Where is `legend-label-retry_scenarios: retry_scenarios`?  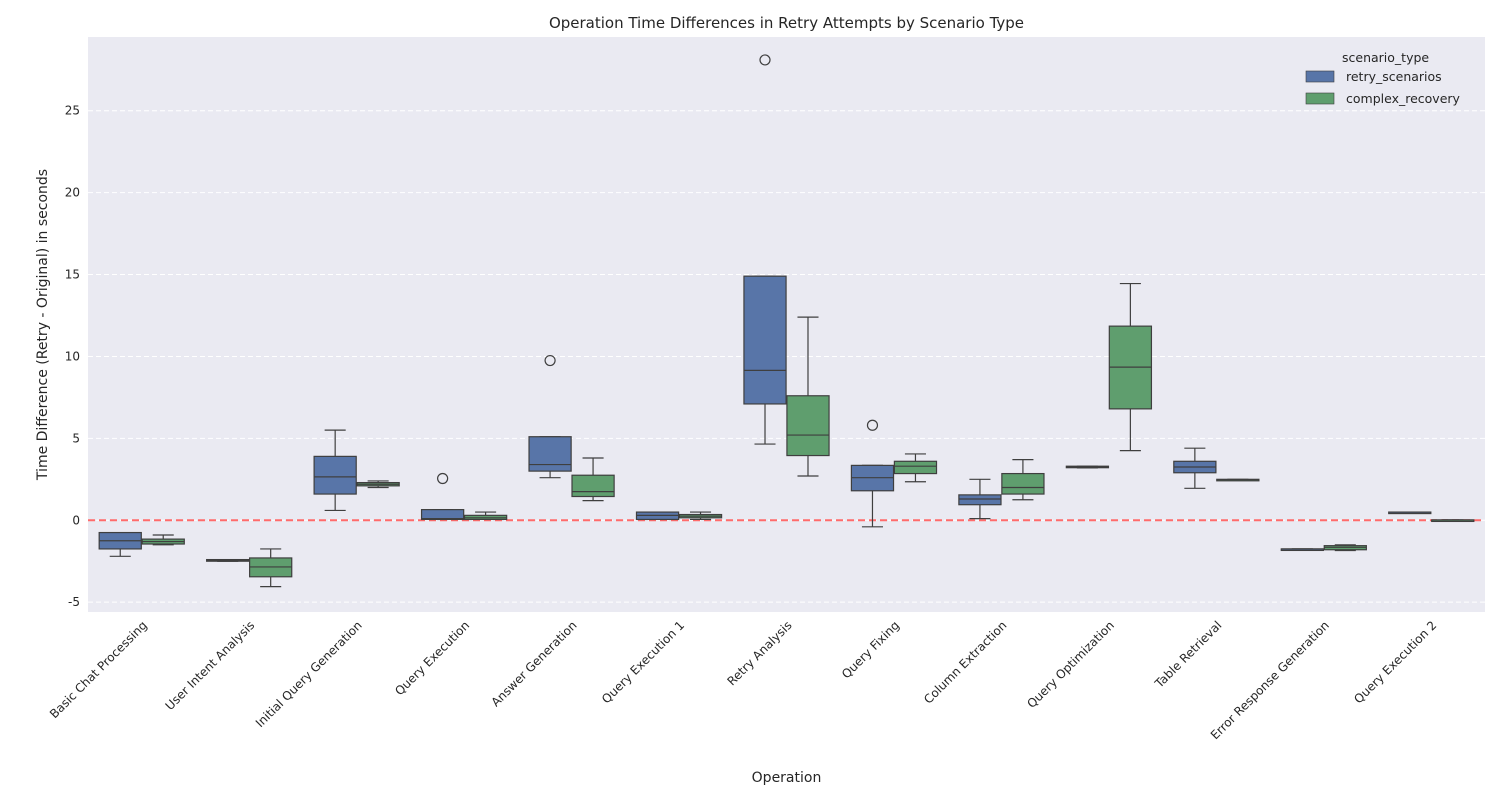 legend-label-retry_scenarios: retry_scenarios is located at coordinates (1394, 76).